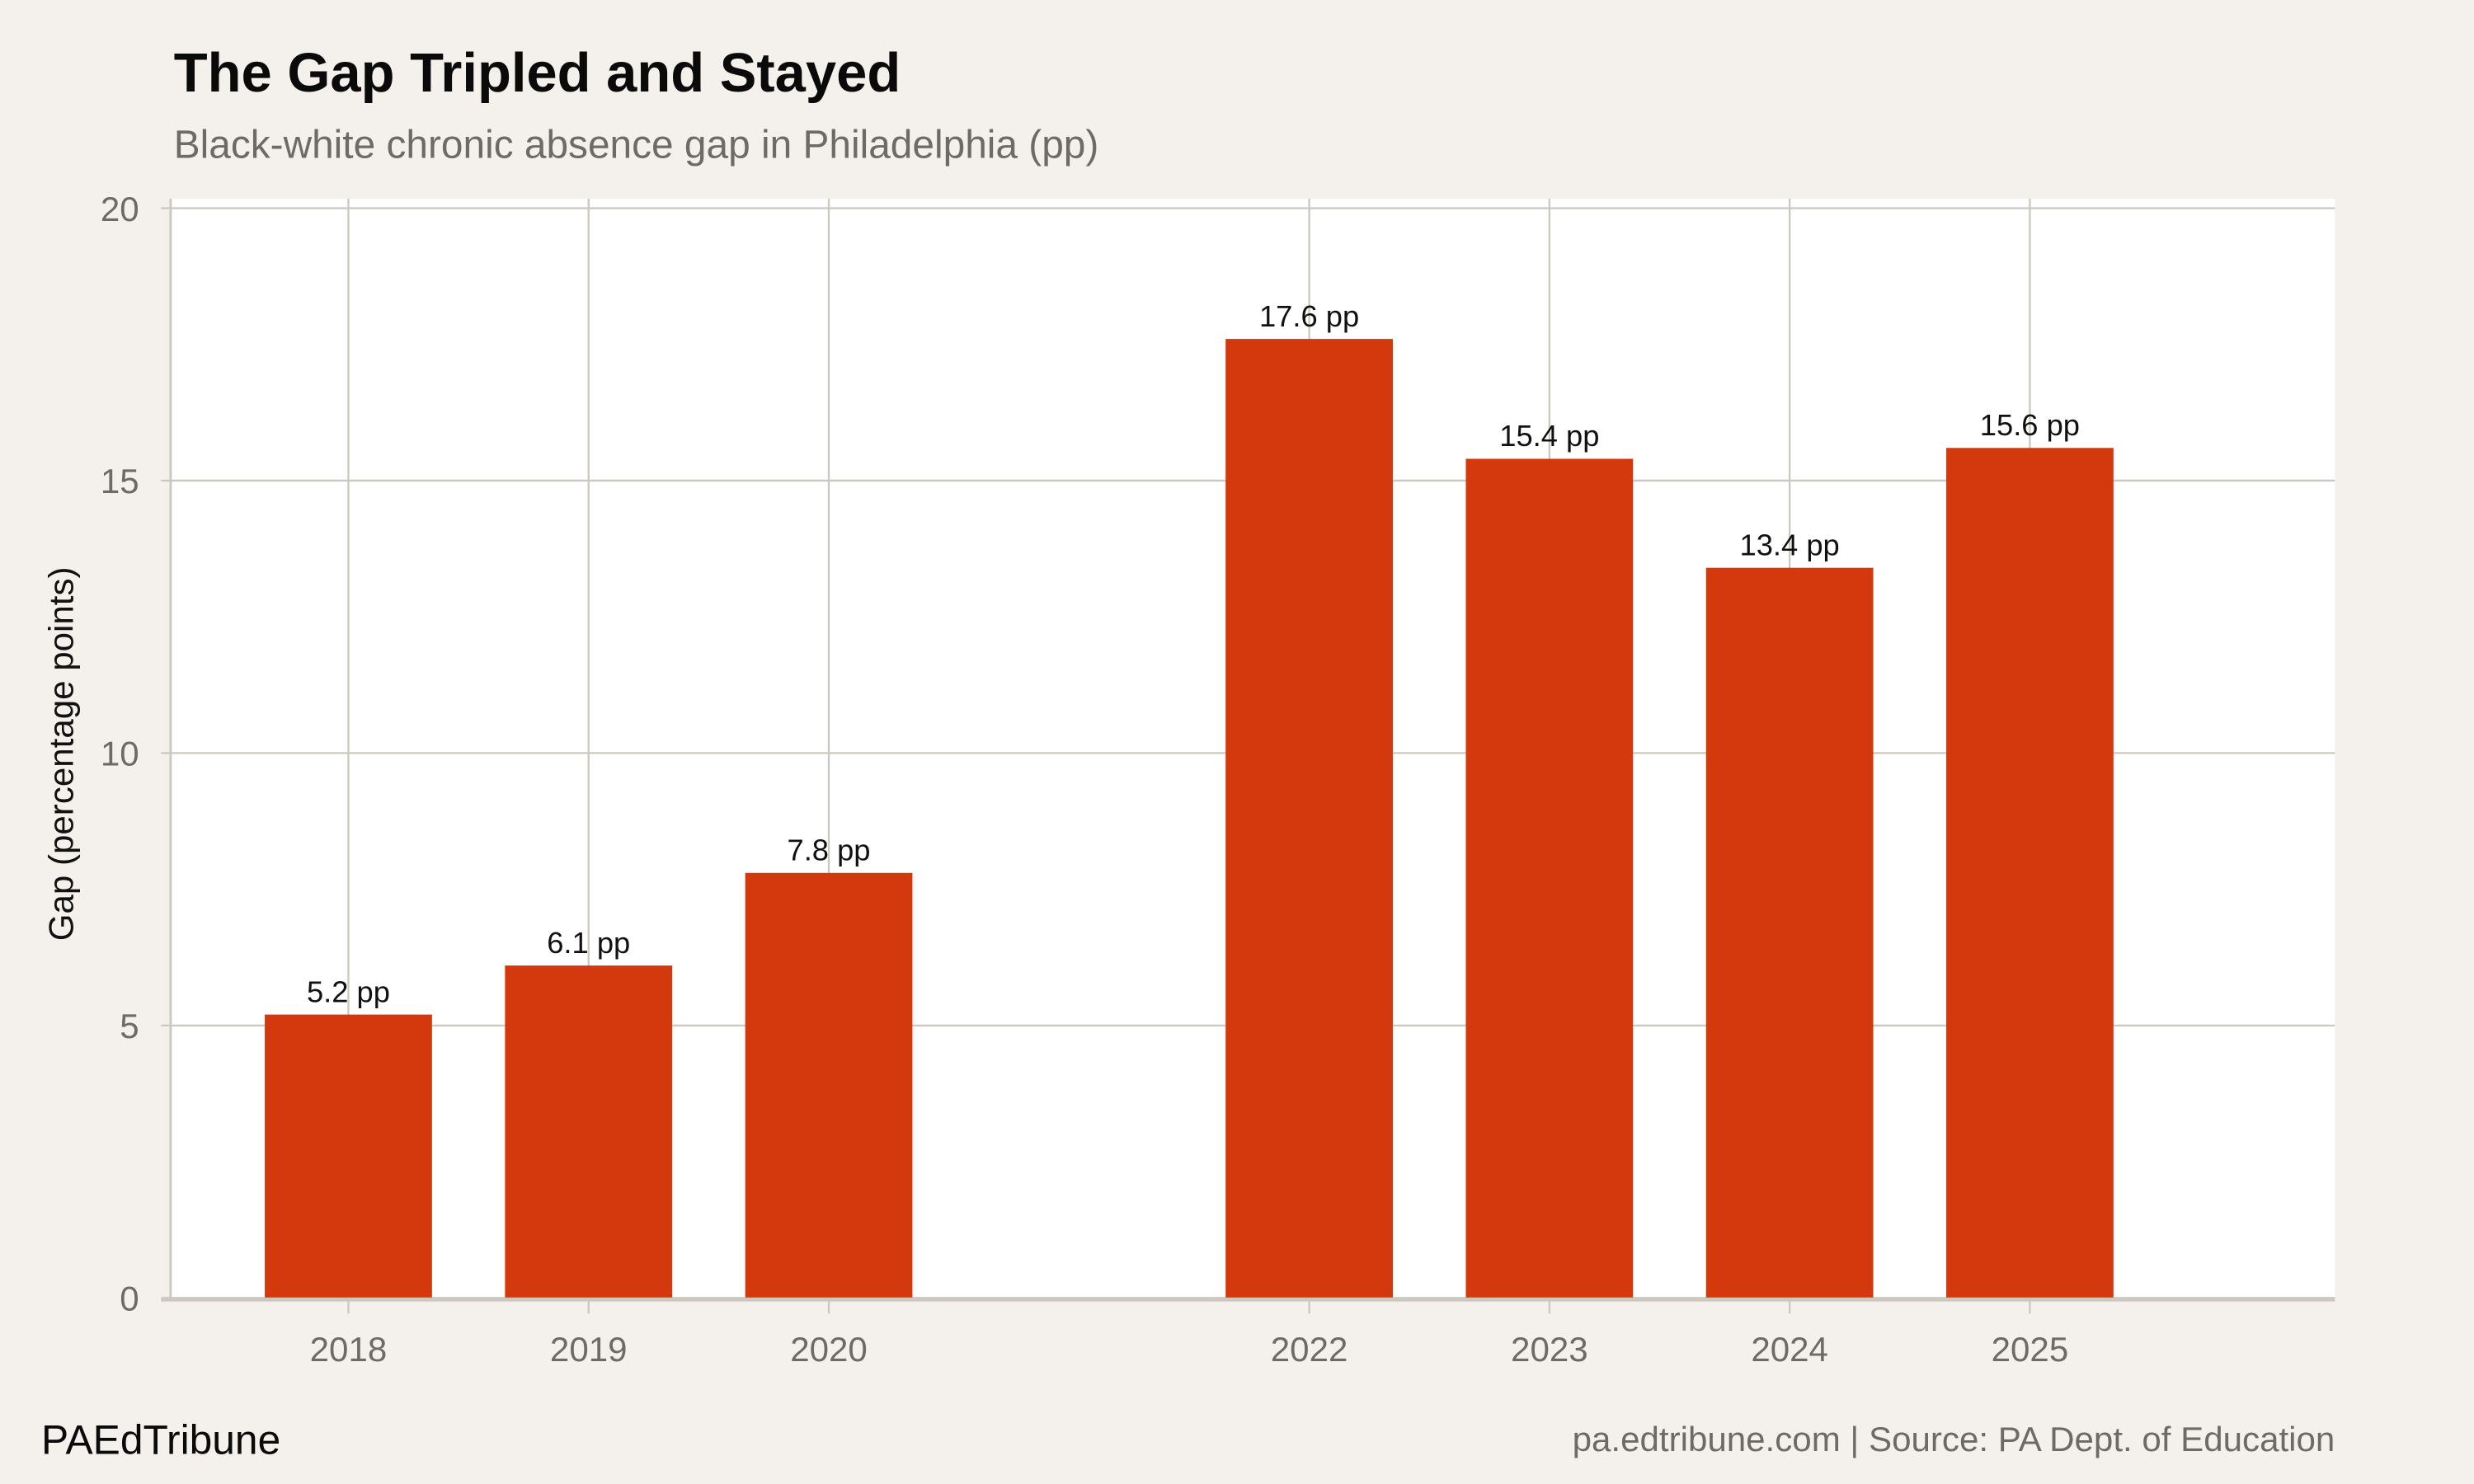  What do you see at coordinates (2030, 1349) in the screenshot?
I see `x-tick-label: 2025` at bounding box center [2030, 1349].